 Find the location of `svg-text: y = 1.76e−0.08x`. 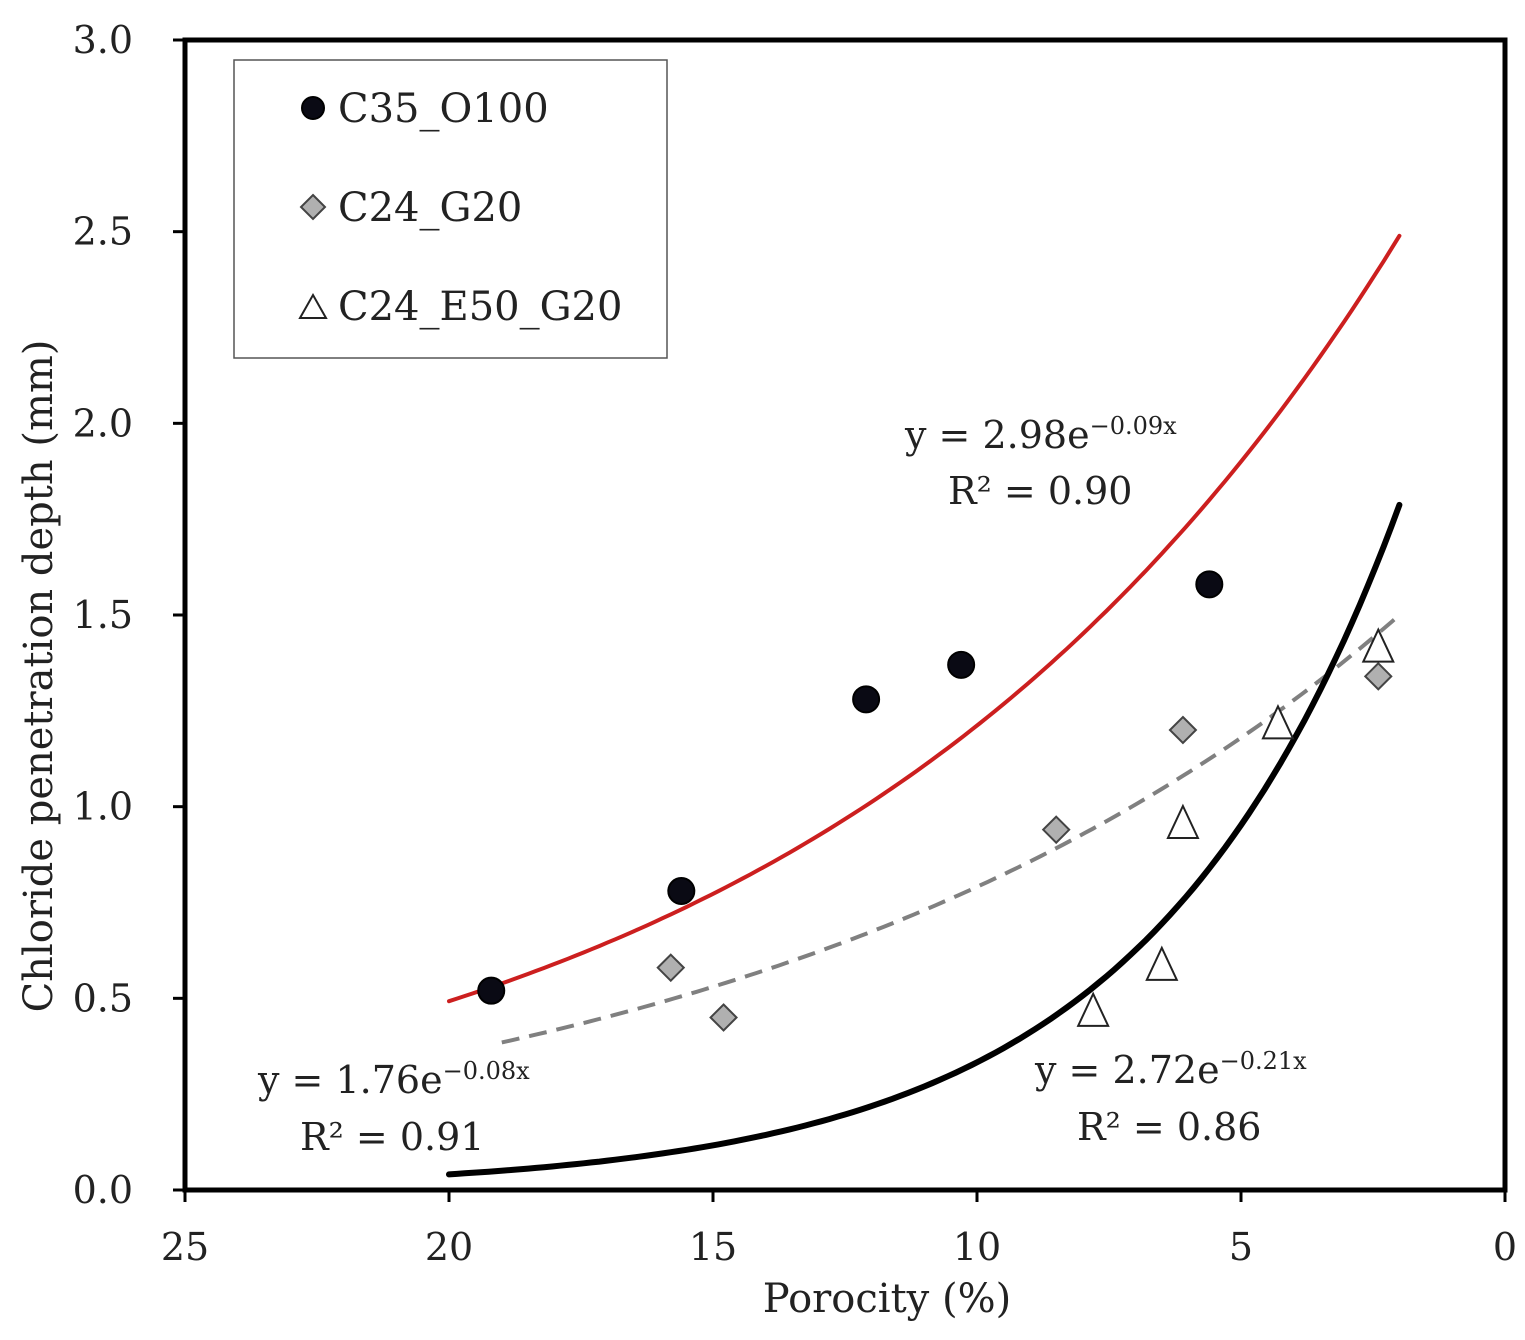

svg-text: y = 1.76e−0.08x is located at coordinates (393, 1079).